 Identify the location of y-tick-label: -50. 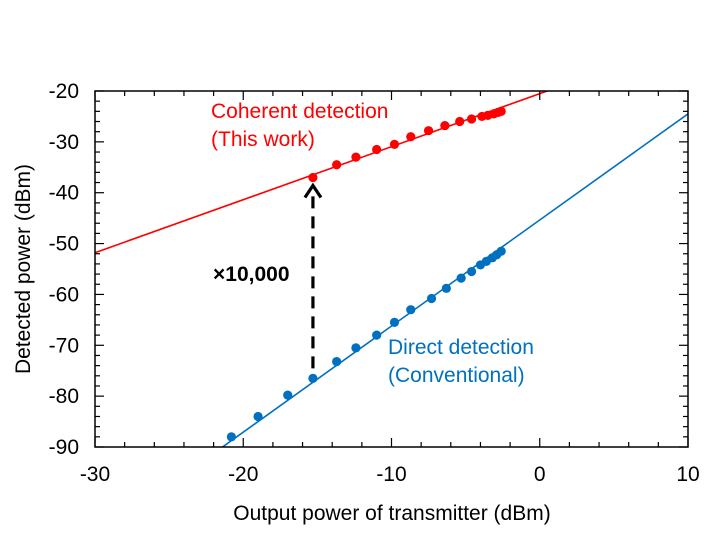
(64, 244).